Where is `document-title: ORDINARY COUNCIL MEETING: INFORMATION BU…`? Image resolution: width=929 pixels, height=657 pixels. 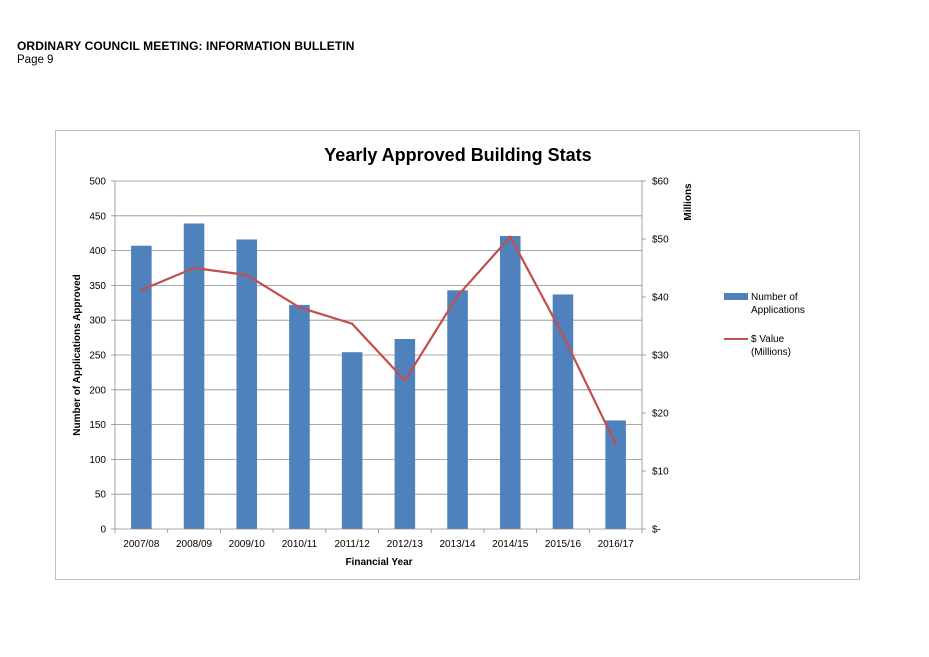 document-title: ORDINARY COUNCIL MEETING: INFORMATION BU… is located at coordinates (186, 46).